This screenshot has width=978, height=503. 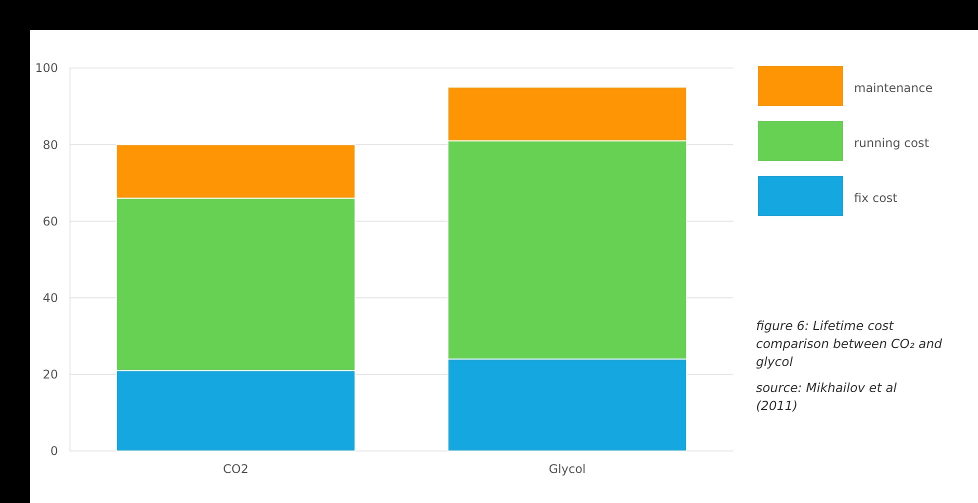 I want to click on x-tick-label: CO2, so click(x=235, y=469).